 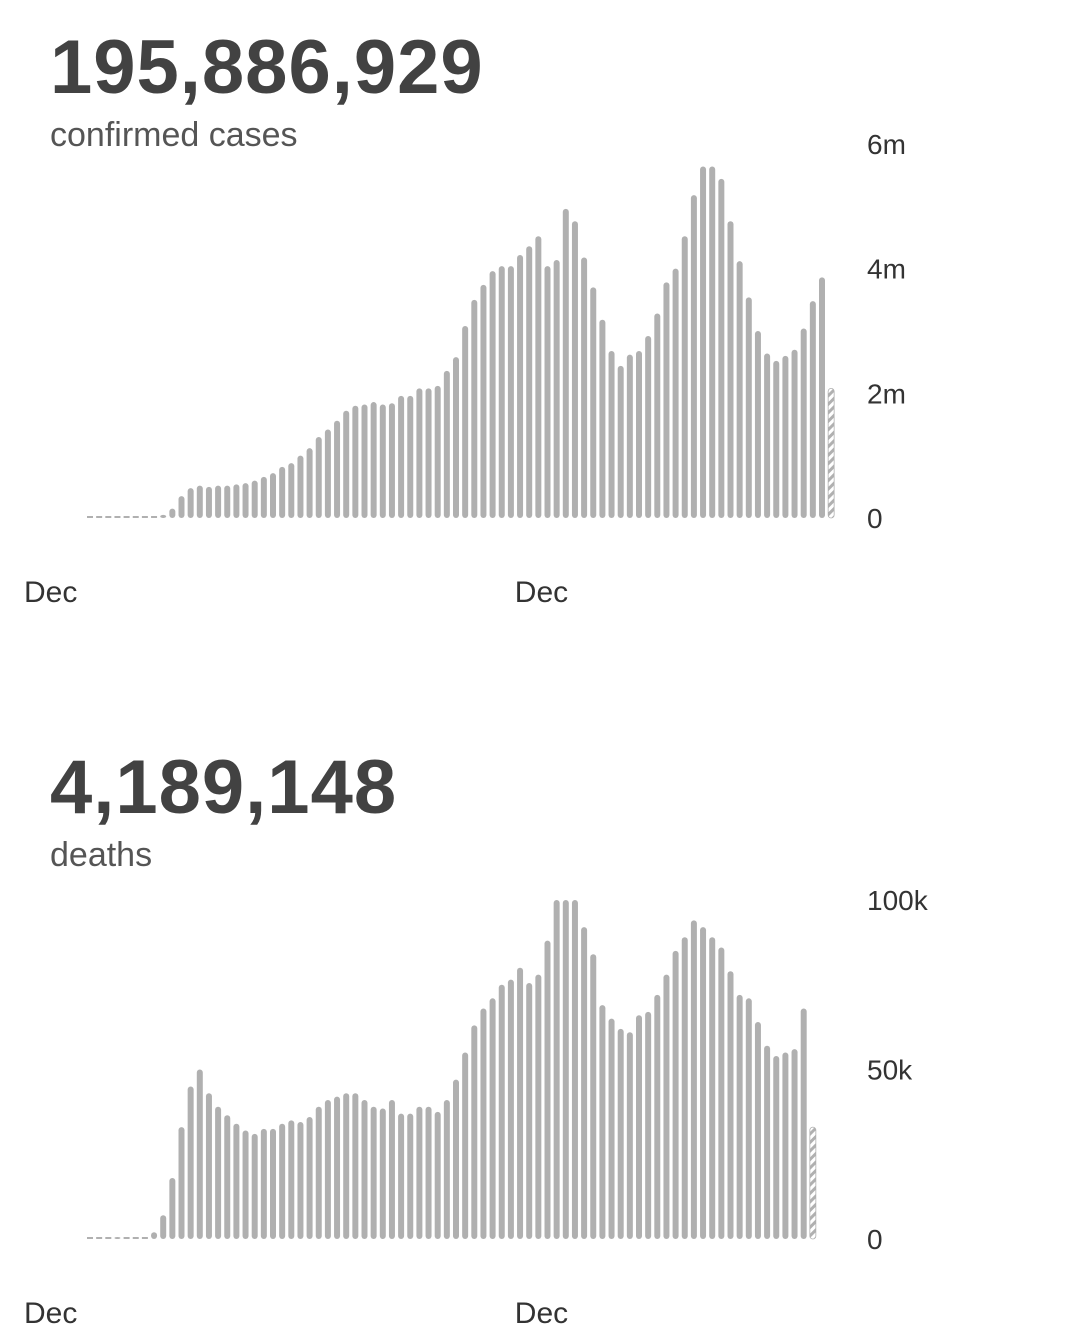 What do you see at coordinates (224, 787) in the screenshot?
I see `deaths-total: 4,189,148` at bounding box center [224, 787].